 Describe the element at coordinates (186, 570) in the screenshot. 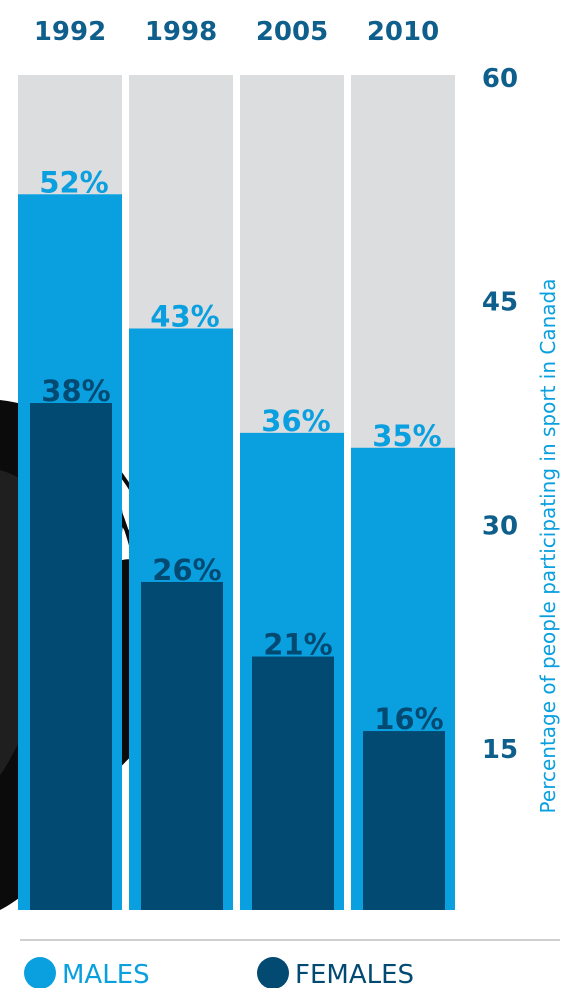

I see `data-label-females-1998: 26%` at that location.